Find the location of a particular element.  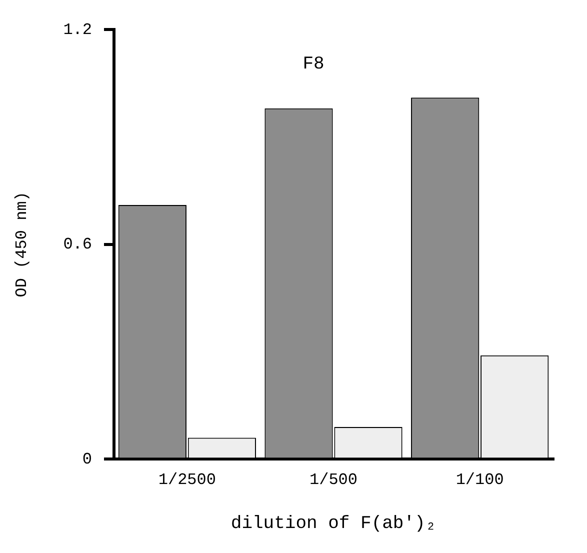

y-tick-label: 0.6 is located at coordinates (77, 245).